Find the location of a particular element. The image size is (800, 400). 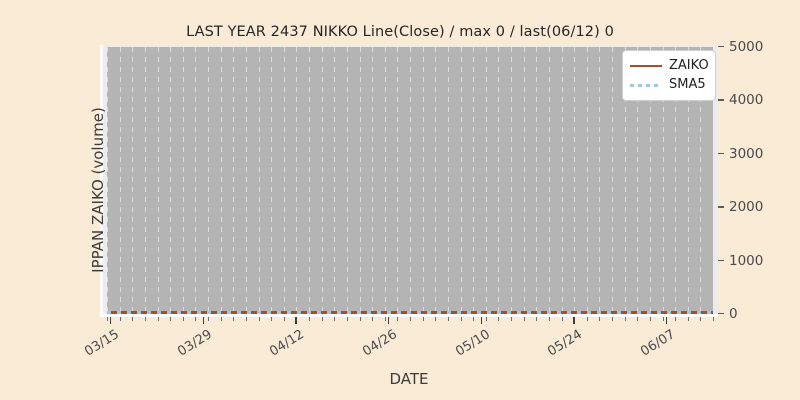

series-line-sma5 is located at coordinates (410, 312).